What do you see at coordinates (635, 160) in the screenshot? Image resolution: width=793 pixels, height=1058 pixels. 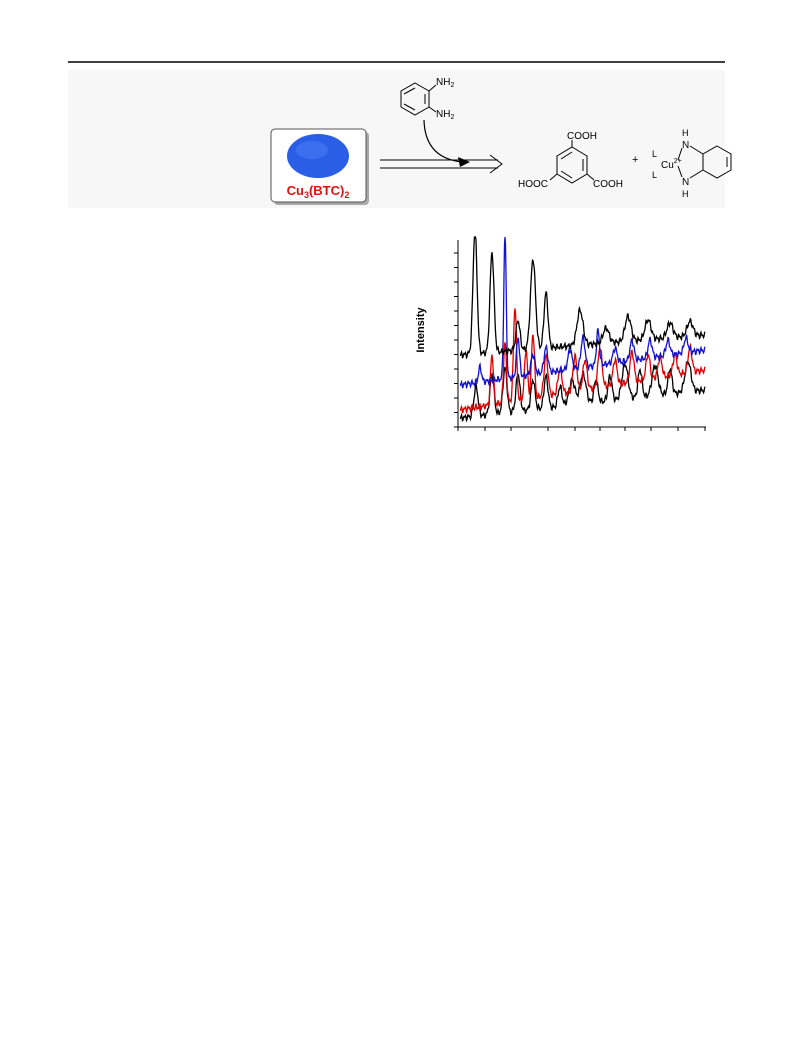 I see `plus: +` at bounding box center [635, 160].